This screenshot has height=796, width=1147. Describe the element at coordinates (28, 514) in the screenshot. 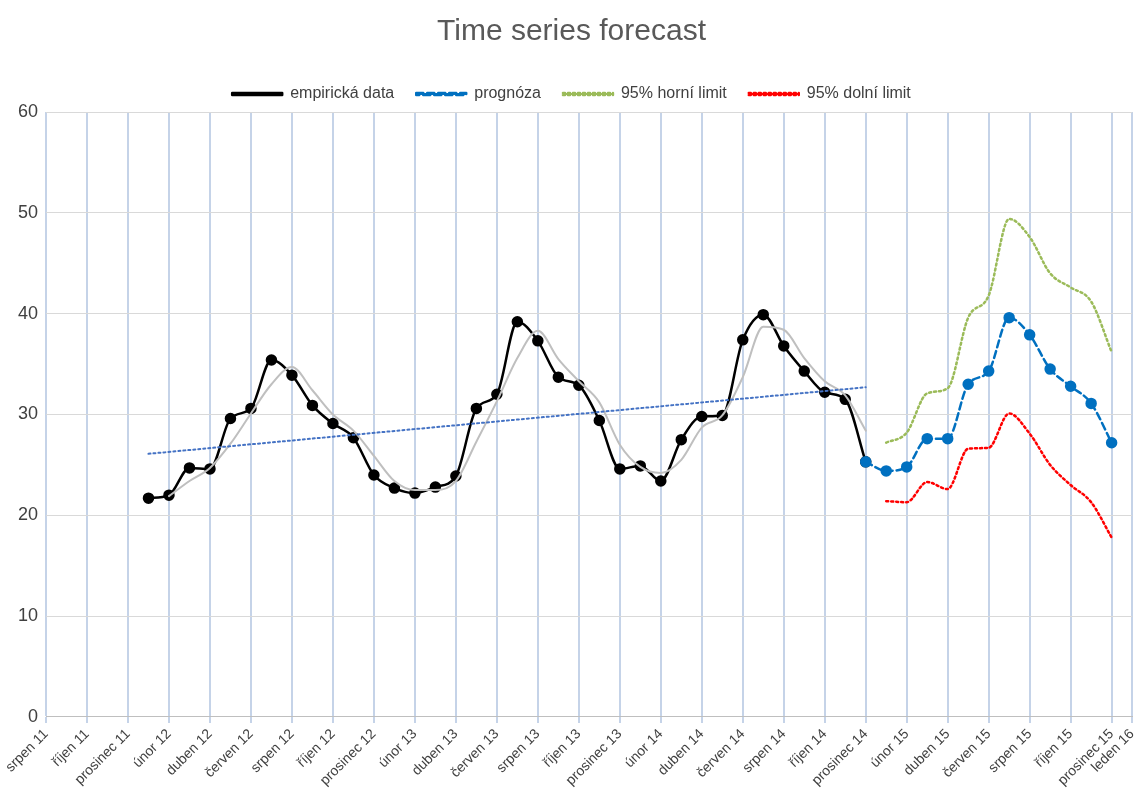

I see `y-tick-label: 20` at that location.